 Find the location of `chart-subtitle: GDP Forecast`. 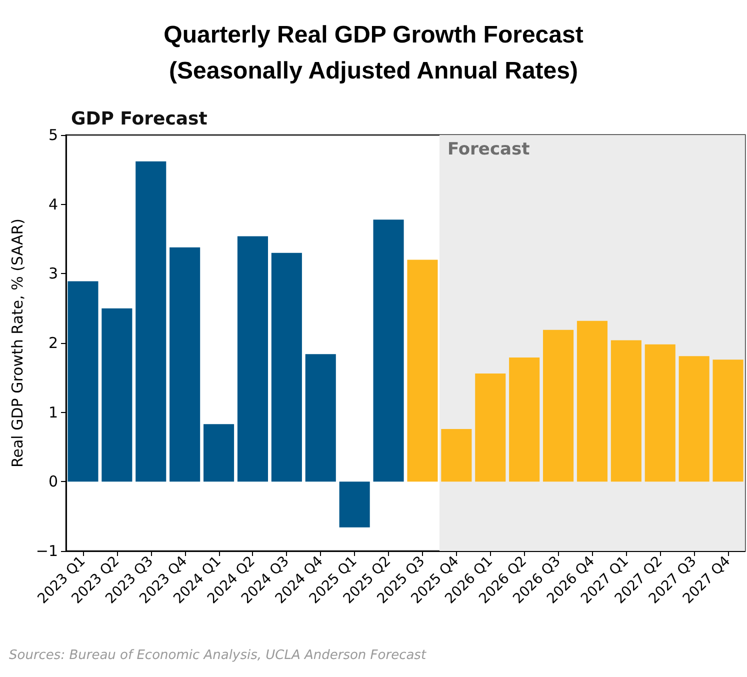

chart-subtitle: GDP Forecast is located at coordinates (139, 119).